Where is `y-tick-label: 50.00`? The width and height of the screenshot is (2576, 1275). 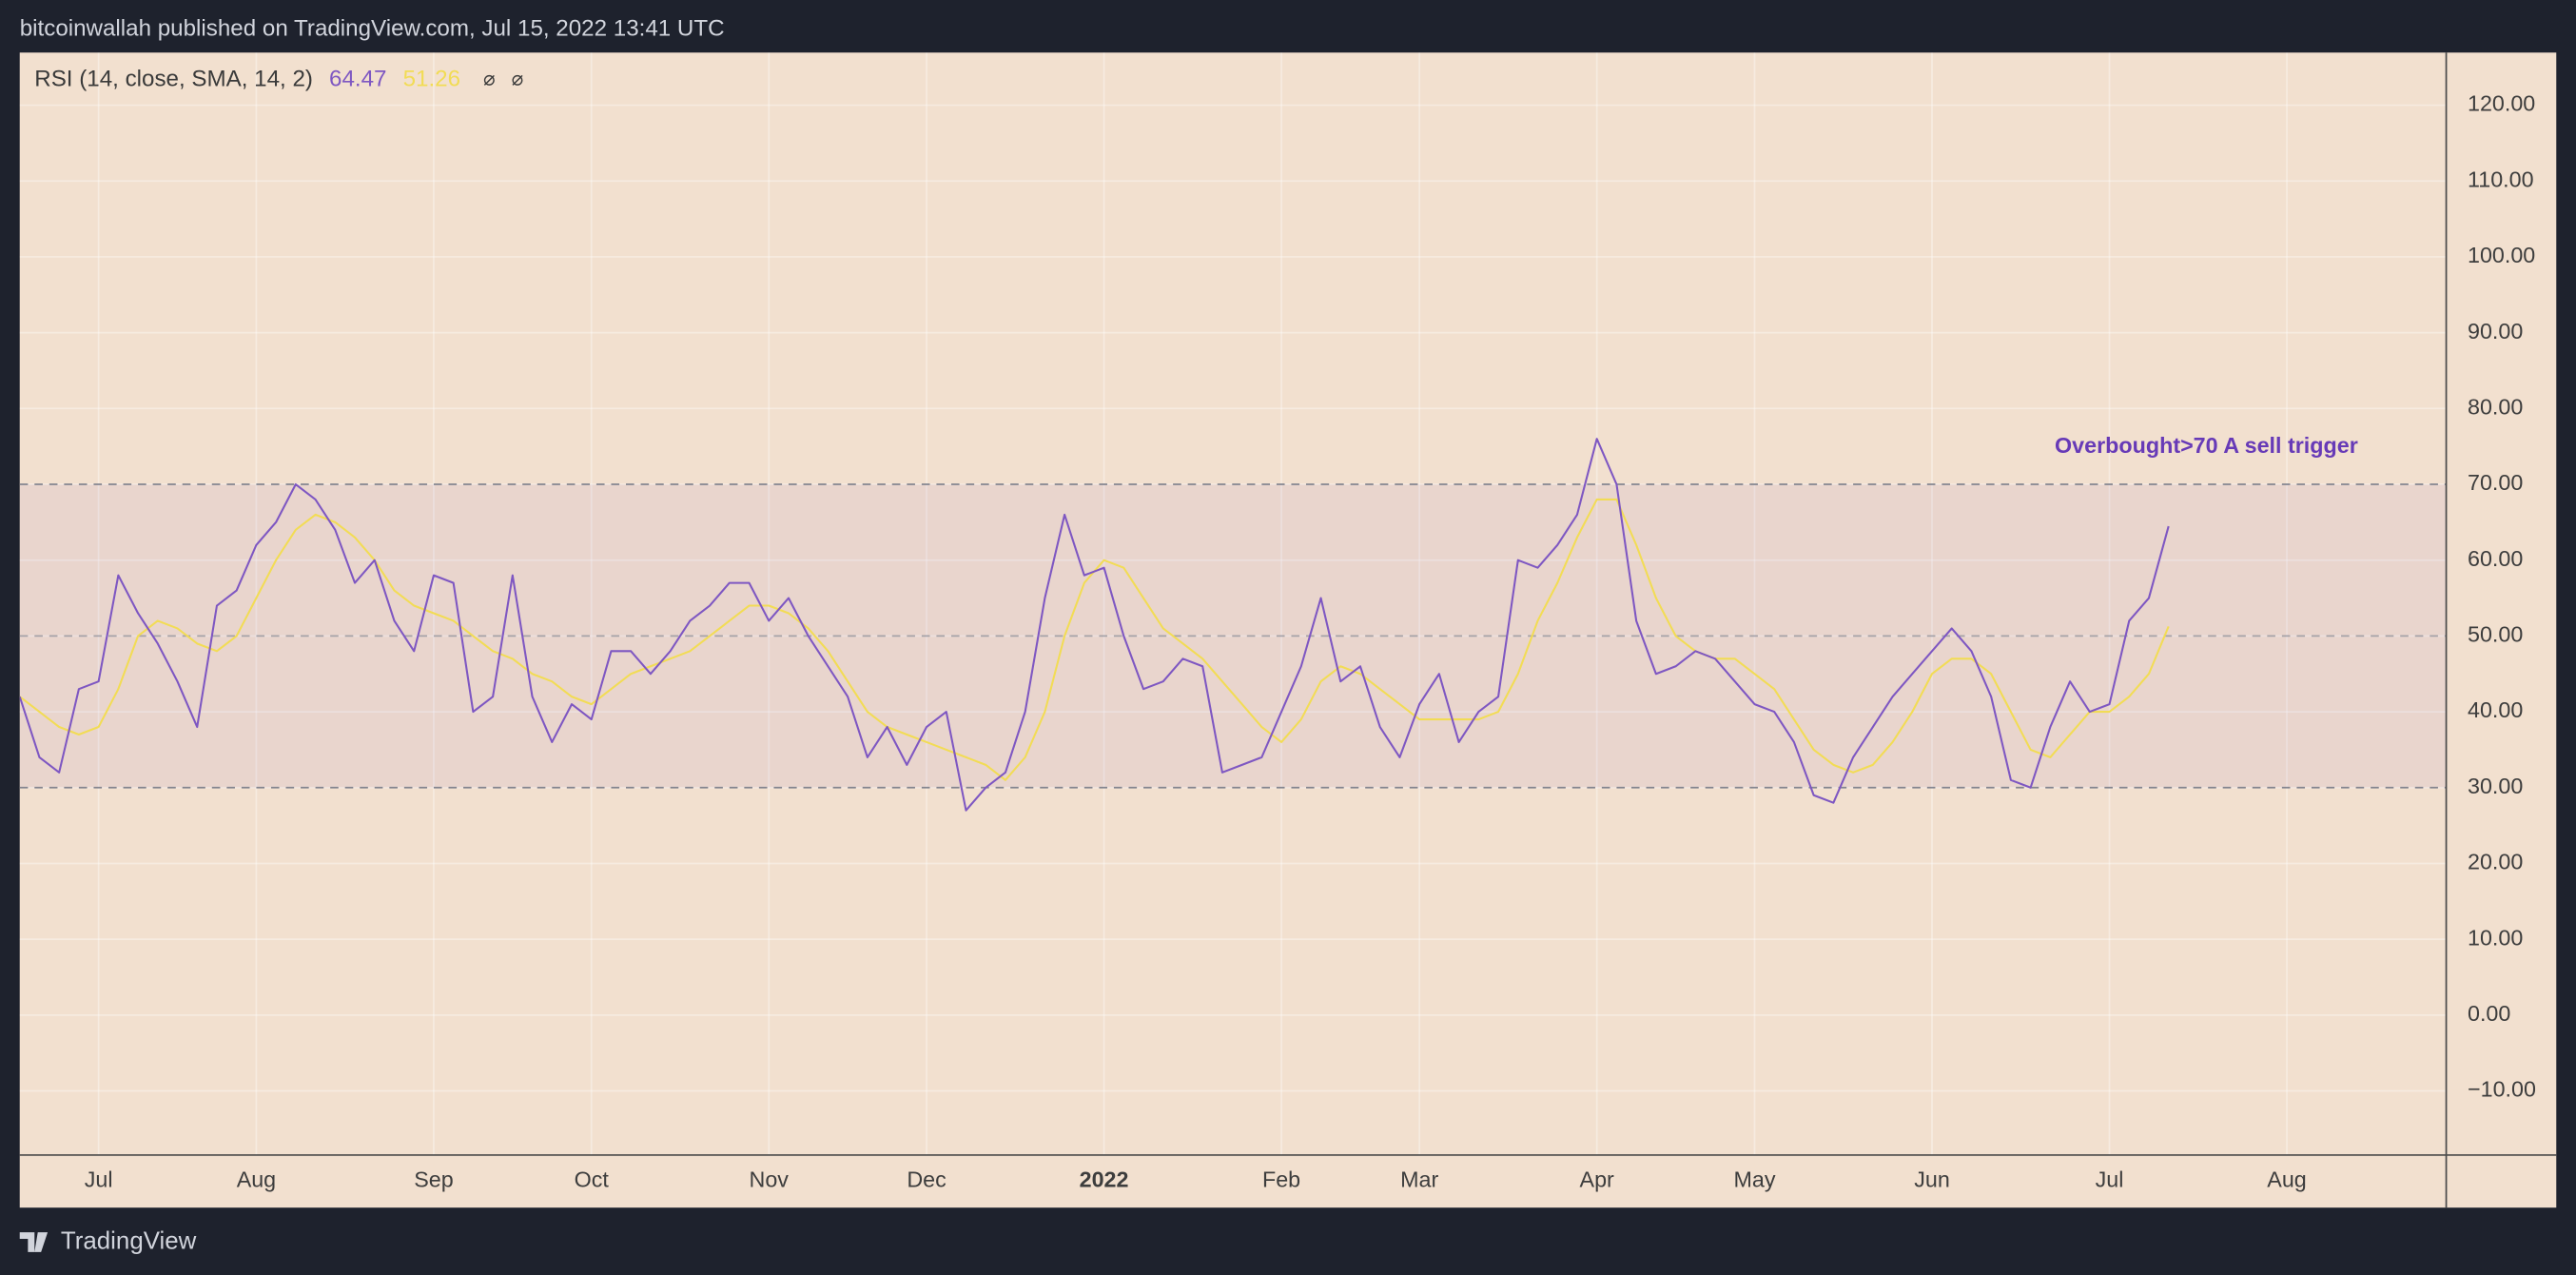 y-tick-label: 50.00 is located at coordinates (2495, 634).